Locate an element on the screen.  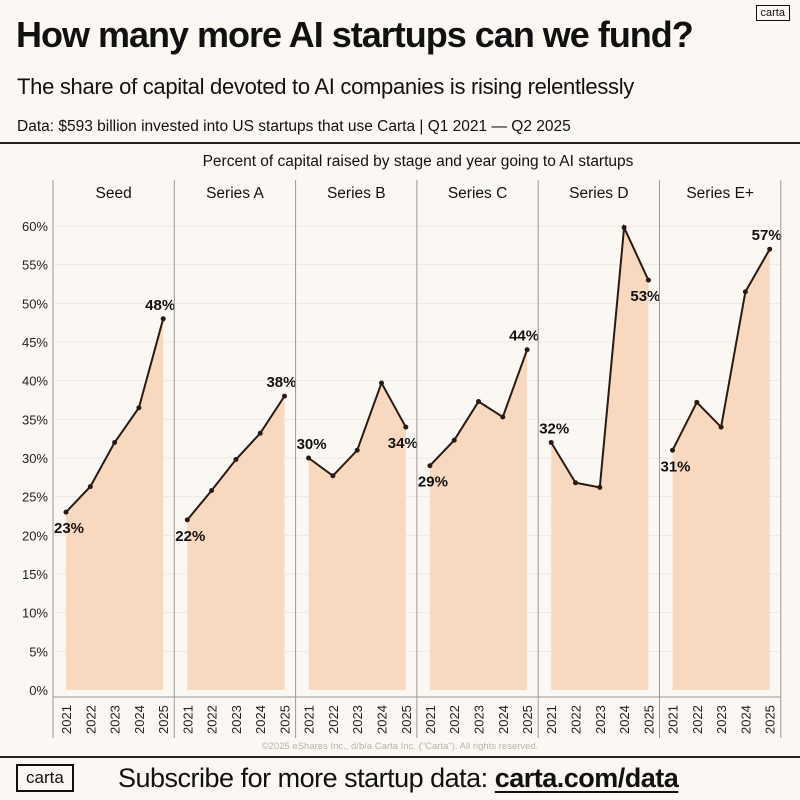
y-tick-label: 55% is located at coordinates (35, 265).